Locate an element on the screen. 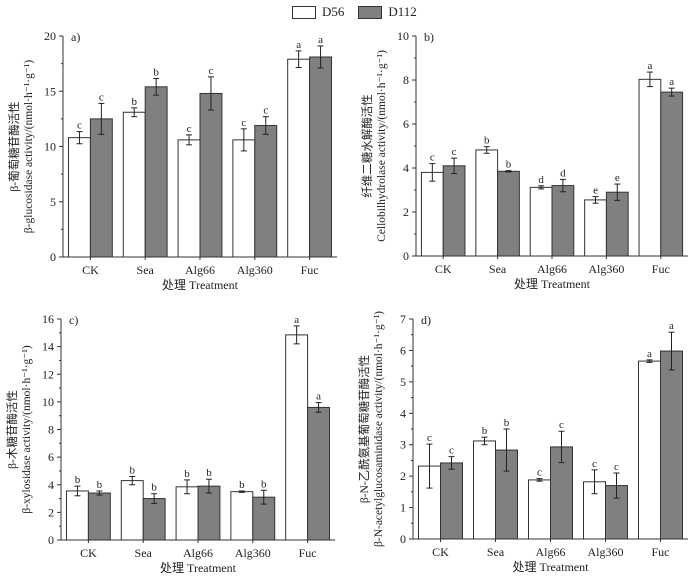 The height and width of the screenshot is (579, 696). significance-letter: e is located at coordinates (617, 178).